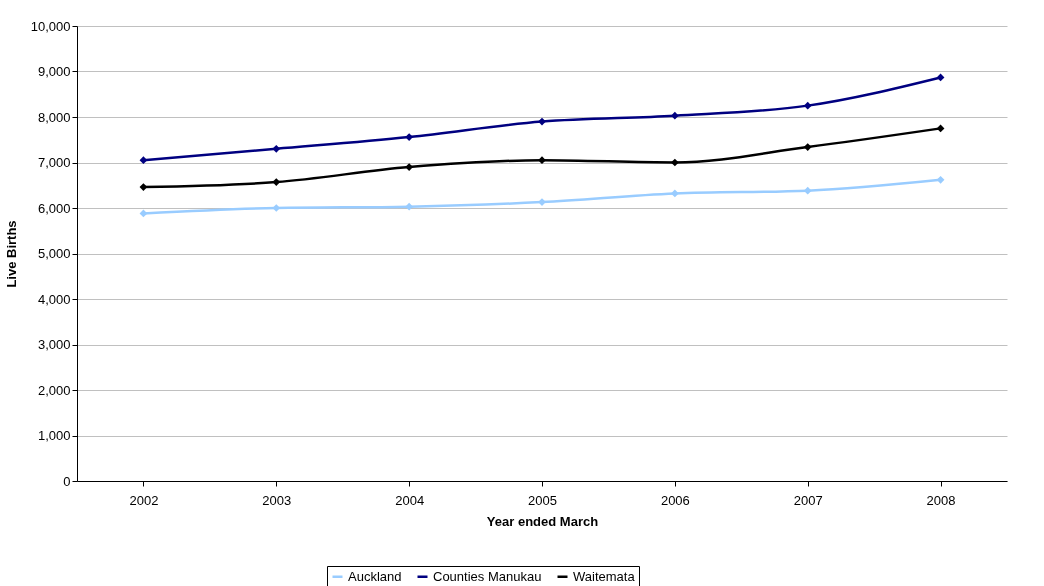 Image resolution: width=1044 pixels, height=586 pixels. Describe the element at coordinates (54, 71) in the screenshot. I see `y-tick-label: 9,000` at that location.